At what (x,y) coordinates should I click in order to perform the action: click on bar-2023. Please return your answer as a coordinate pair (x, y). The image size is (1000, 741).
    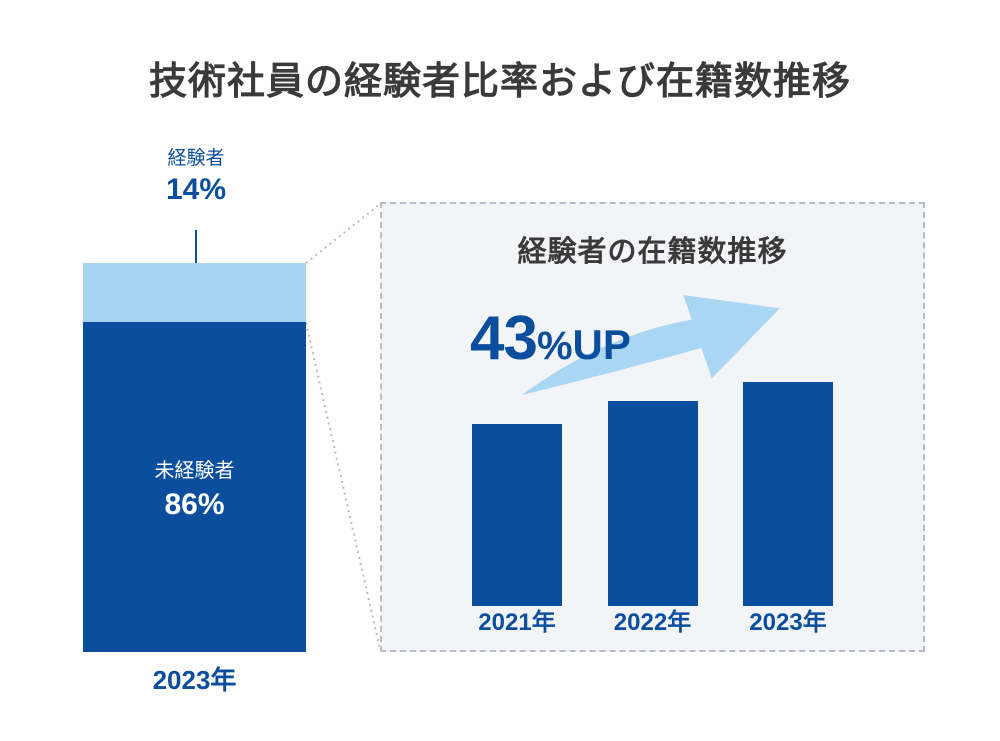
    Looking at the image, I should click on (788, 494).